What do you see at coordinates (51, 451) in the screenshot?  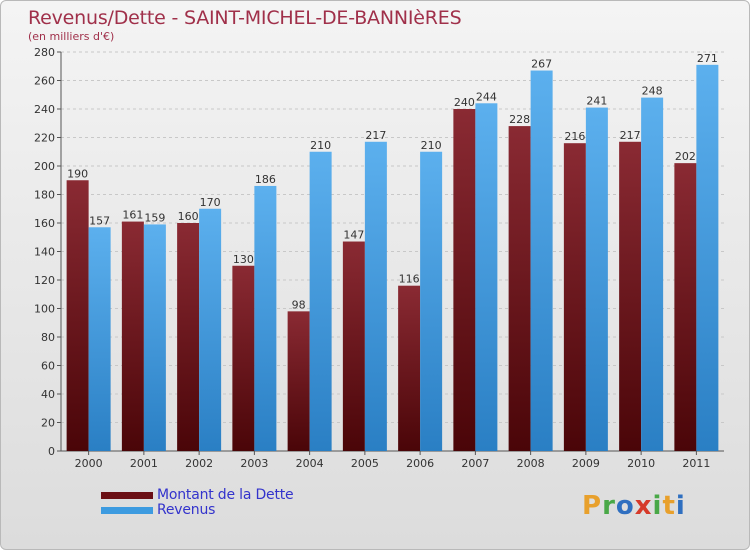 I see `y-tick-label: 0` at bounding box center [51, 451].